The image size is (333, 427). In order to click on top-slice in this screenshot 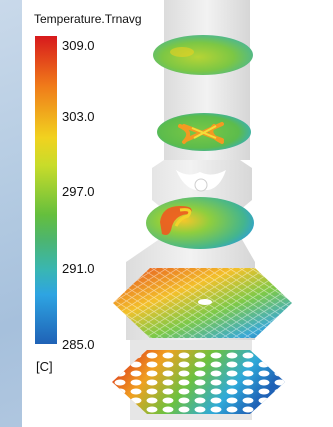, I will do `click(203, 55)`.